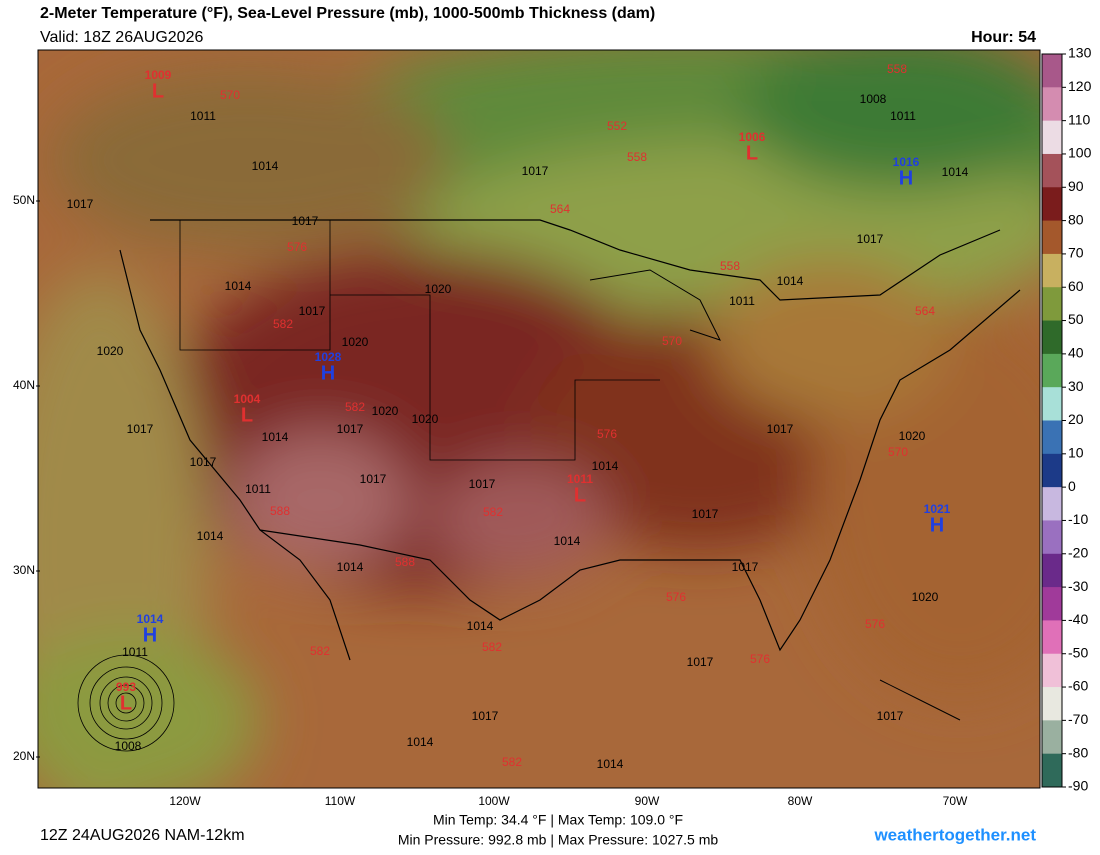  Describe the element at coordinates (1078, 652) in the screenshot. I see `colorbar-tick-label: -50` at that location.